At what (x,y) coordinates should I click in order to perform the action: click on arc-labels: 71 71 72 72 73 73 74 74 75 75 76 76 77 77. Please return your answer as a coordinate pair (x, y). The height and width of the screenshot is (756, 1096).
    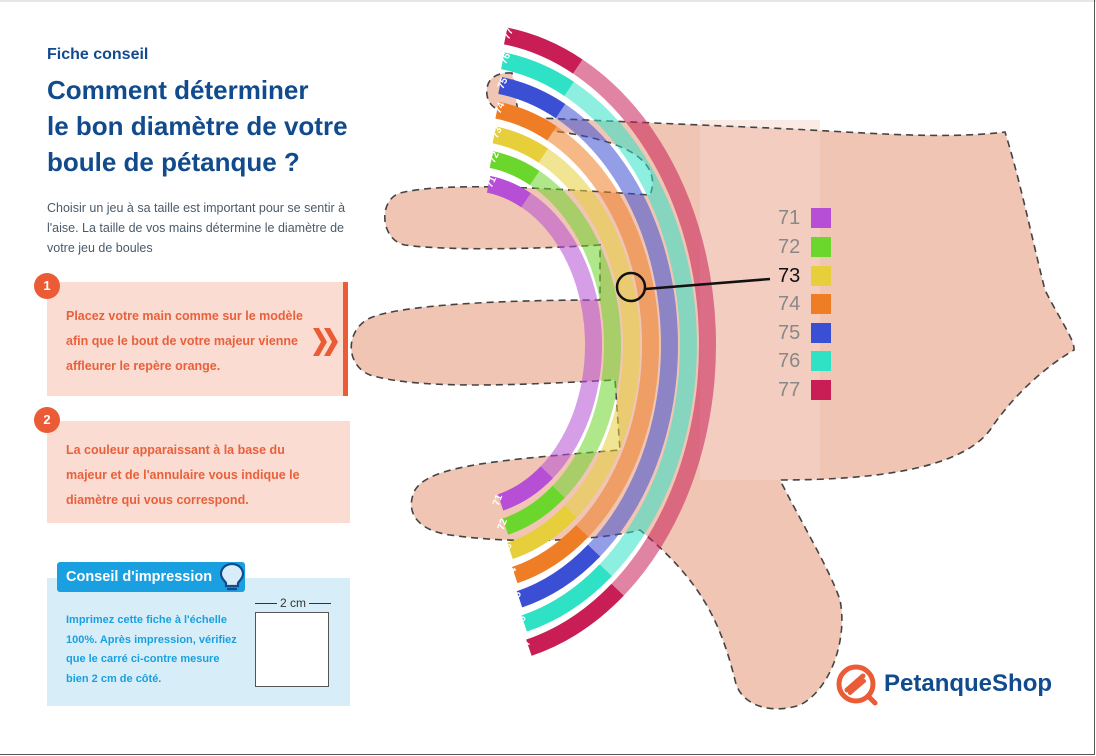
    Looking at the image, I should click on (508, 339).